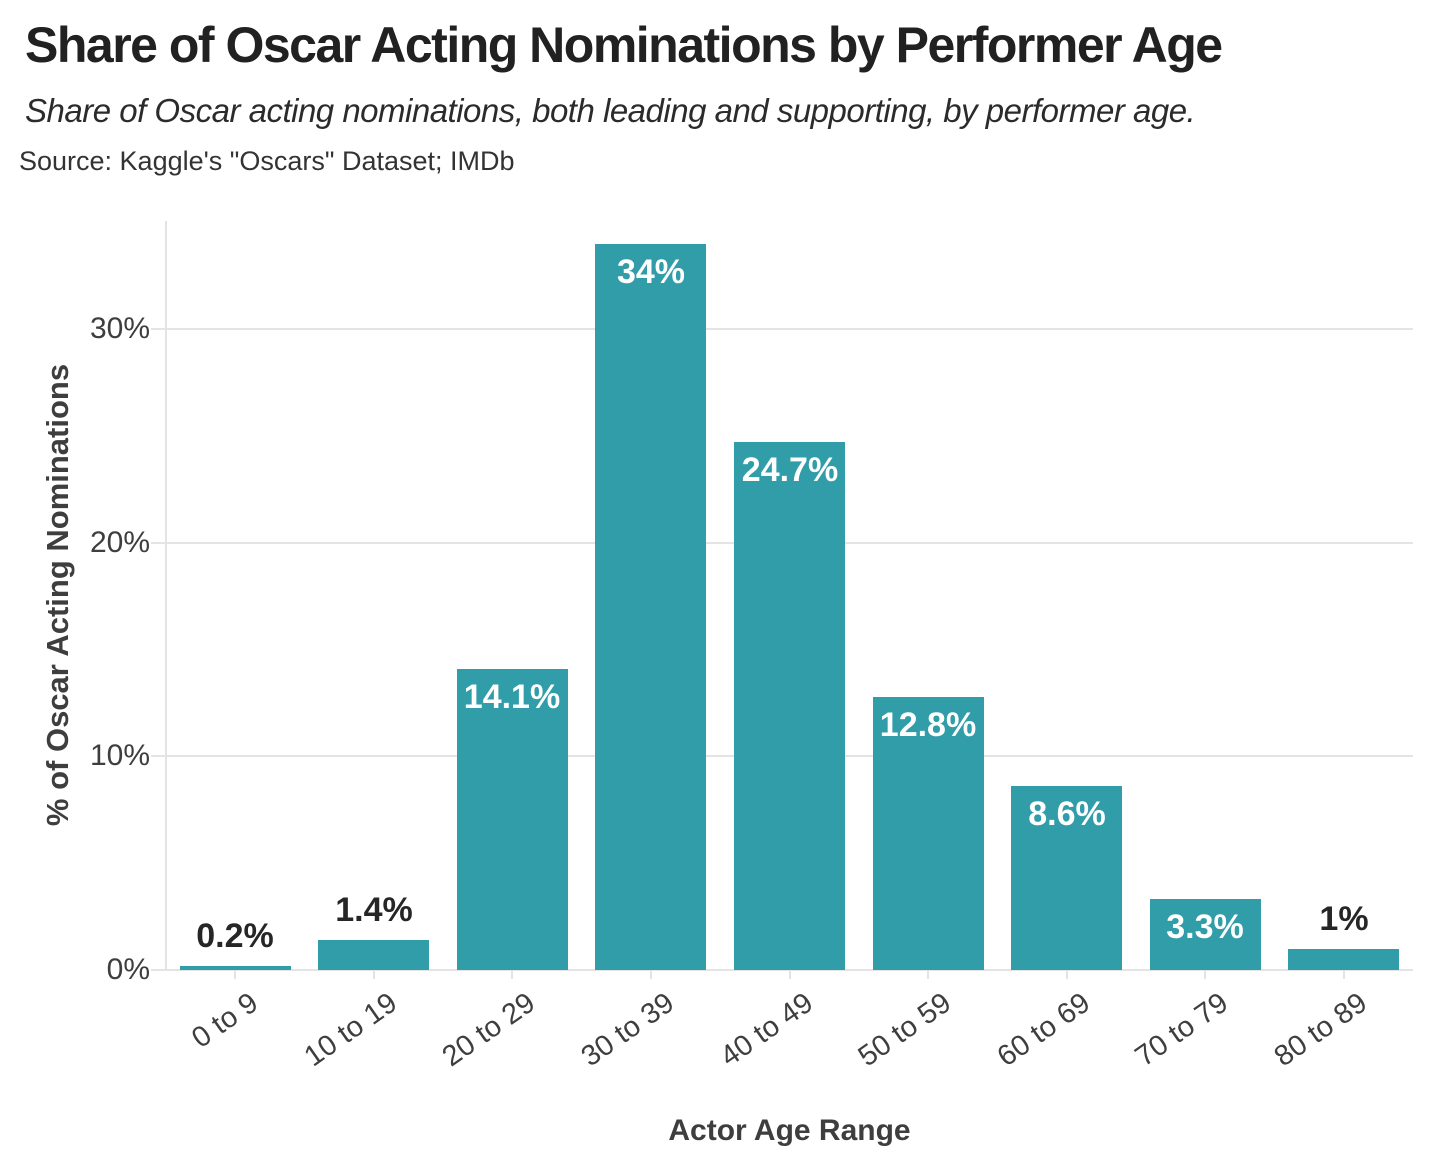 Image resolution: width=1456 pixels, height=1162 pixels. What do you see at coordinates (119, 328) in the screenshot?
I see `y-tick-label: 30%` at bounding box center [119, 328].